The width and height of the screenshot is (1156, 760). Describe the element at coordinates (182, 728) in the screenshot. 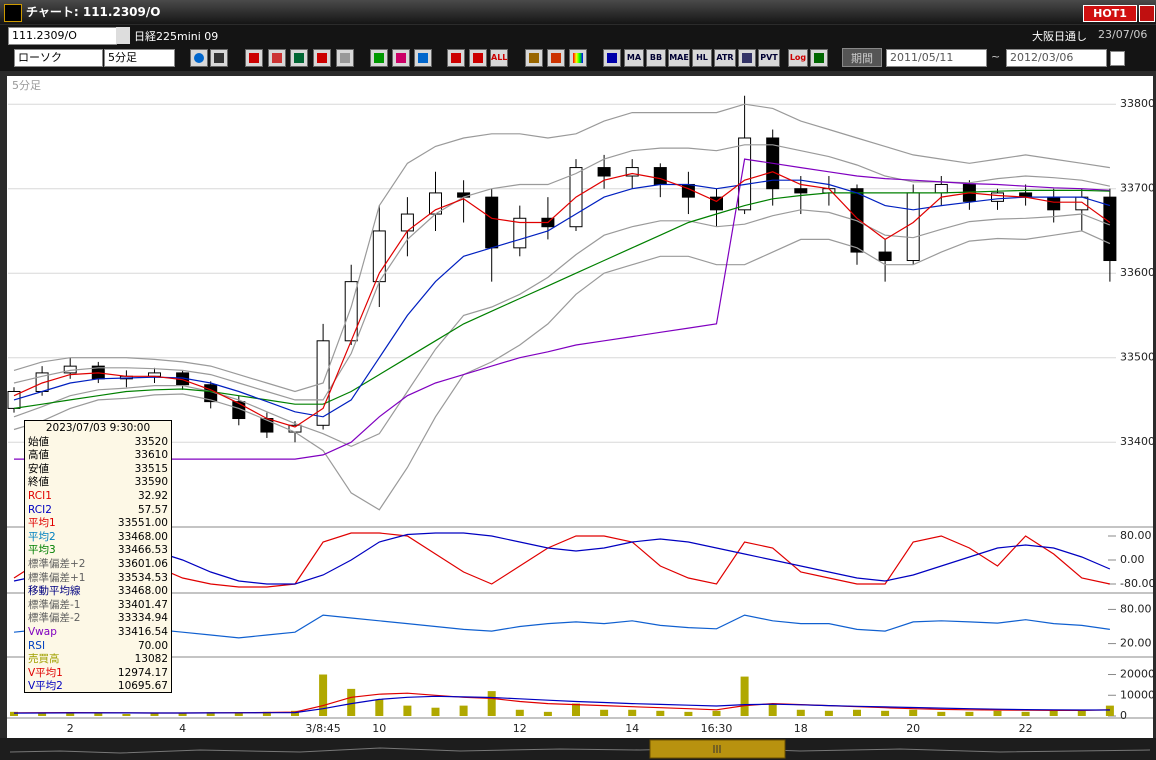

I see `x-tick-label: 4` at that location.